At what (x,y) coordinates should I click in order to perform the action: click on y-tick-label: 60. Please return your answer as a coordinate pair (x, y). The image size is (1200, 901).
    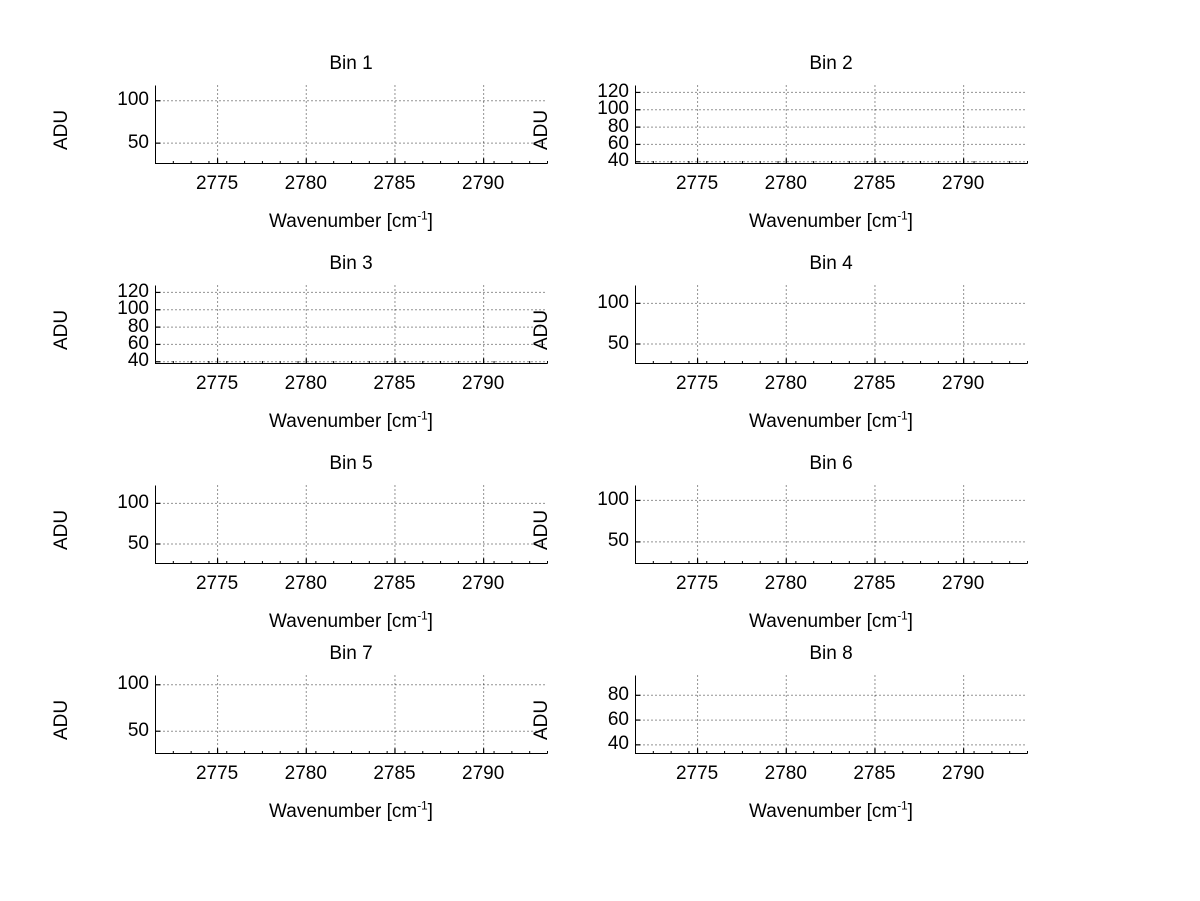
    Looking at the image, I should click on (618, 719).